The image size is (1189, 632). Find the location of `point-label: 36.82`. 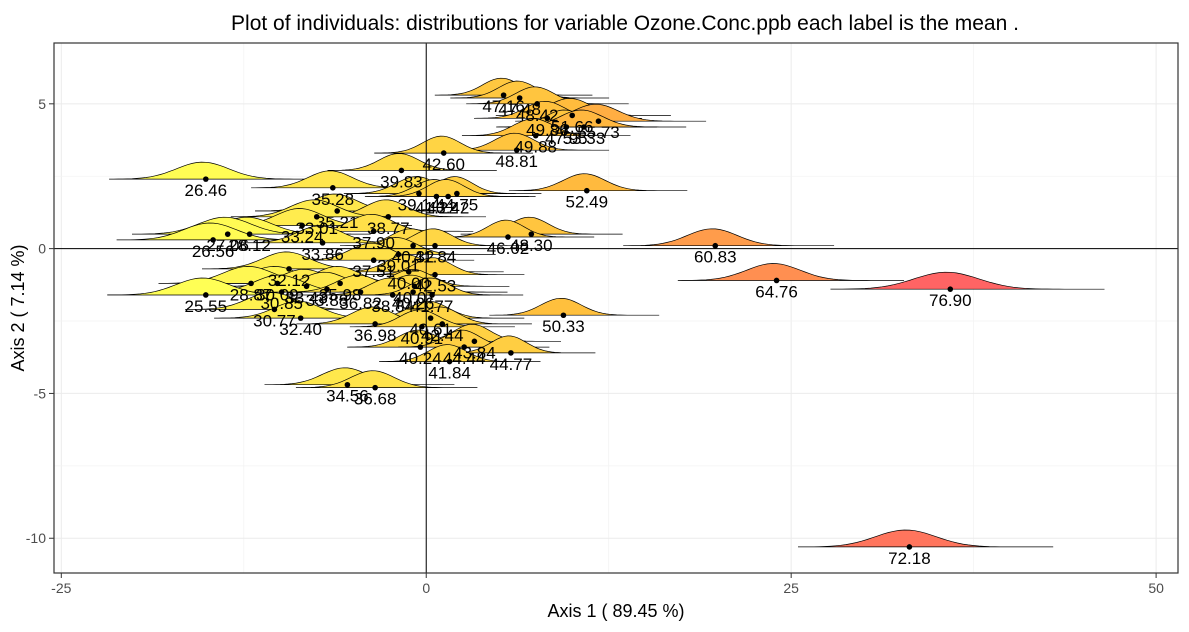

point-label: 36.82 is located at coordinates (360, 303).